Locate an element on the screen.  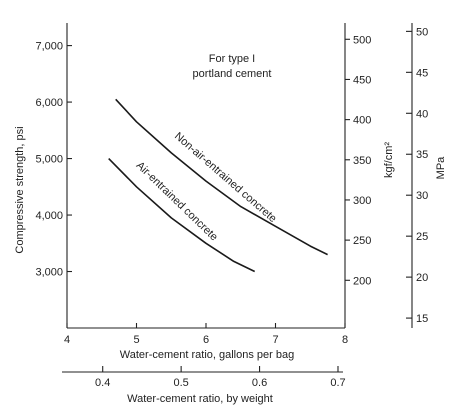
y-tick-label: 6,000 is located at coordinates (49, 103).